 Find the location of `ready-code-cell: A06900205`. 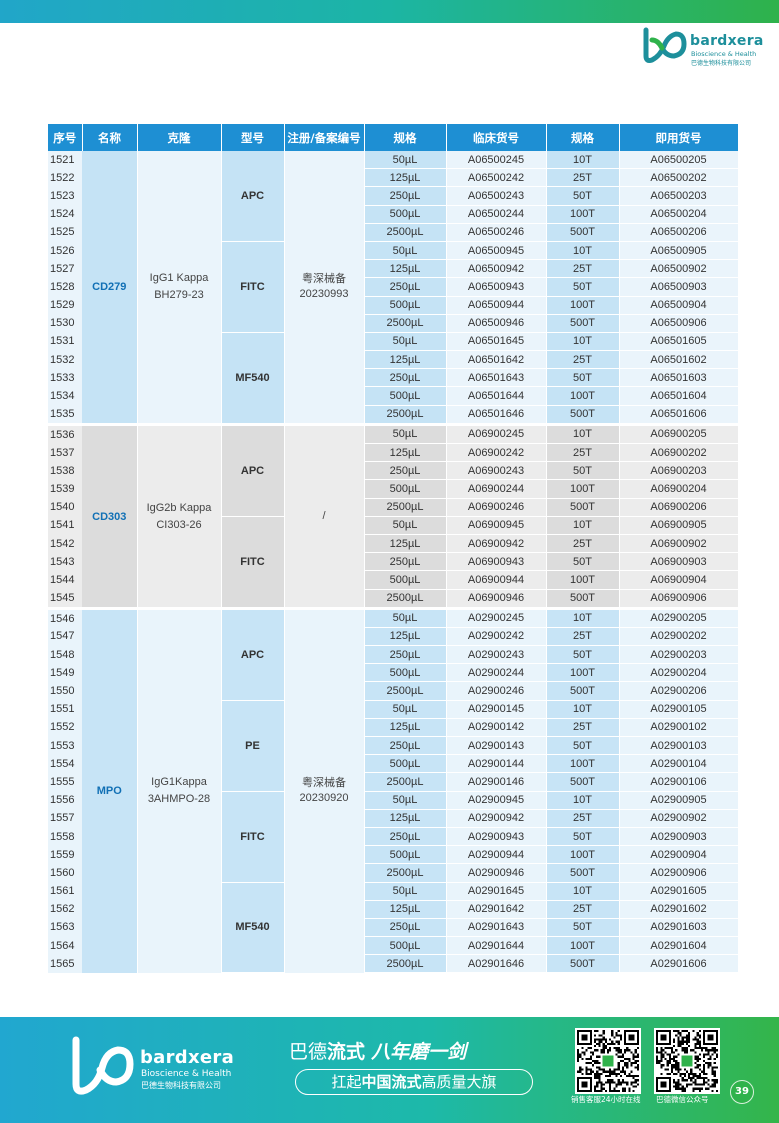

ready-code-cell: A06900205 is located at coordinates (679, 434).